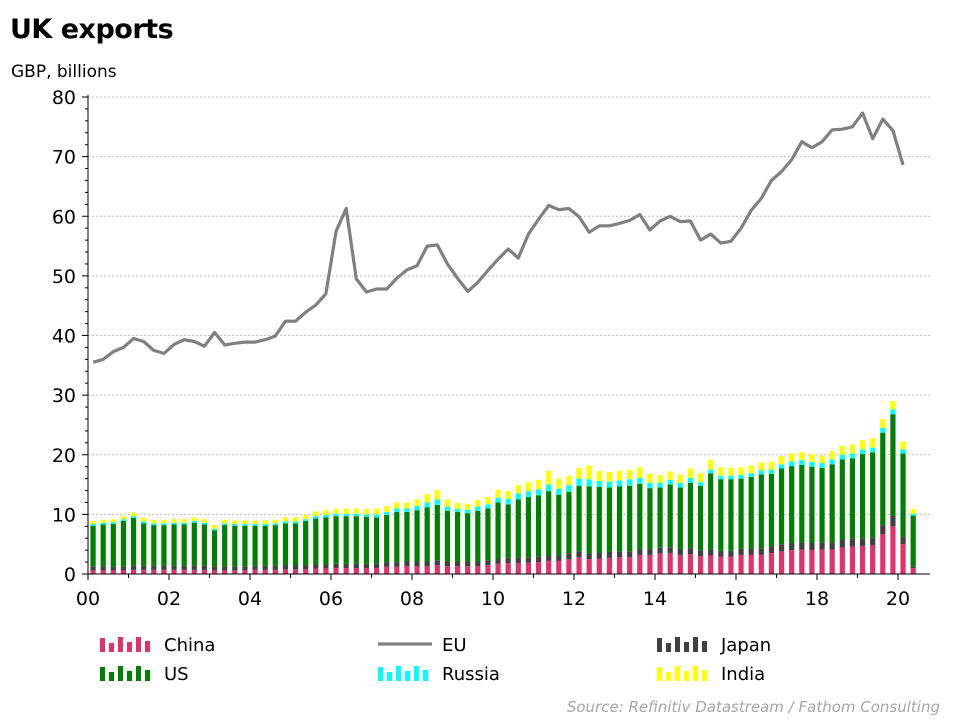 The width and height of the screenshot is (960, 720). What do you see at coordinates (493, 599) in the screenshot?
I see `x-tick-label: 10` at bounding box center [493, 599].